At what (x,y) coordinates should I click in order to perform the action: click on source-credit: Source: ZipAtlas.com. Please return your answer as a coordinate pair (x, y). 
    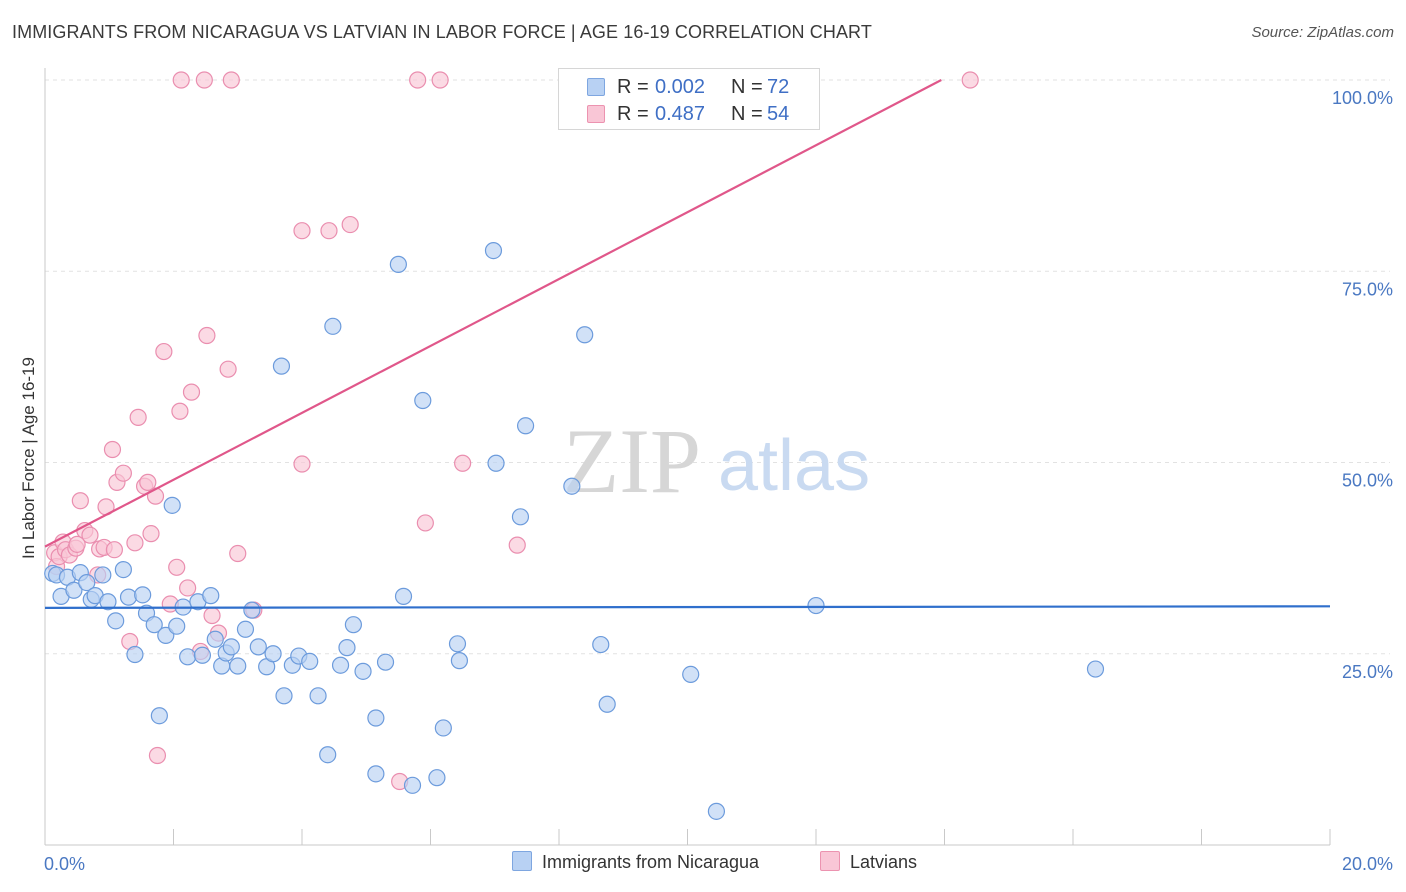
    Looking at the image, I should click on (1322, 32).